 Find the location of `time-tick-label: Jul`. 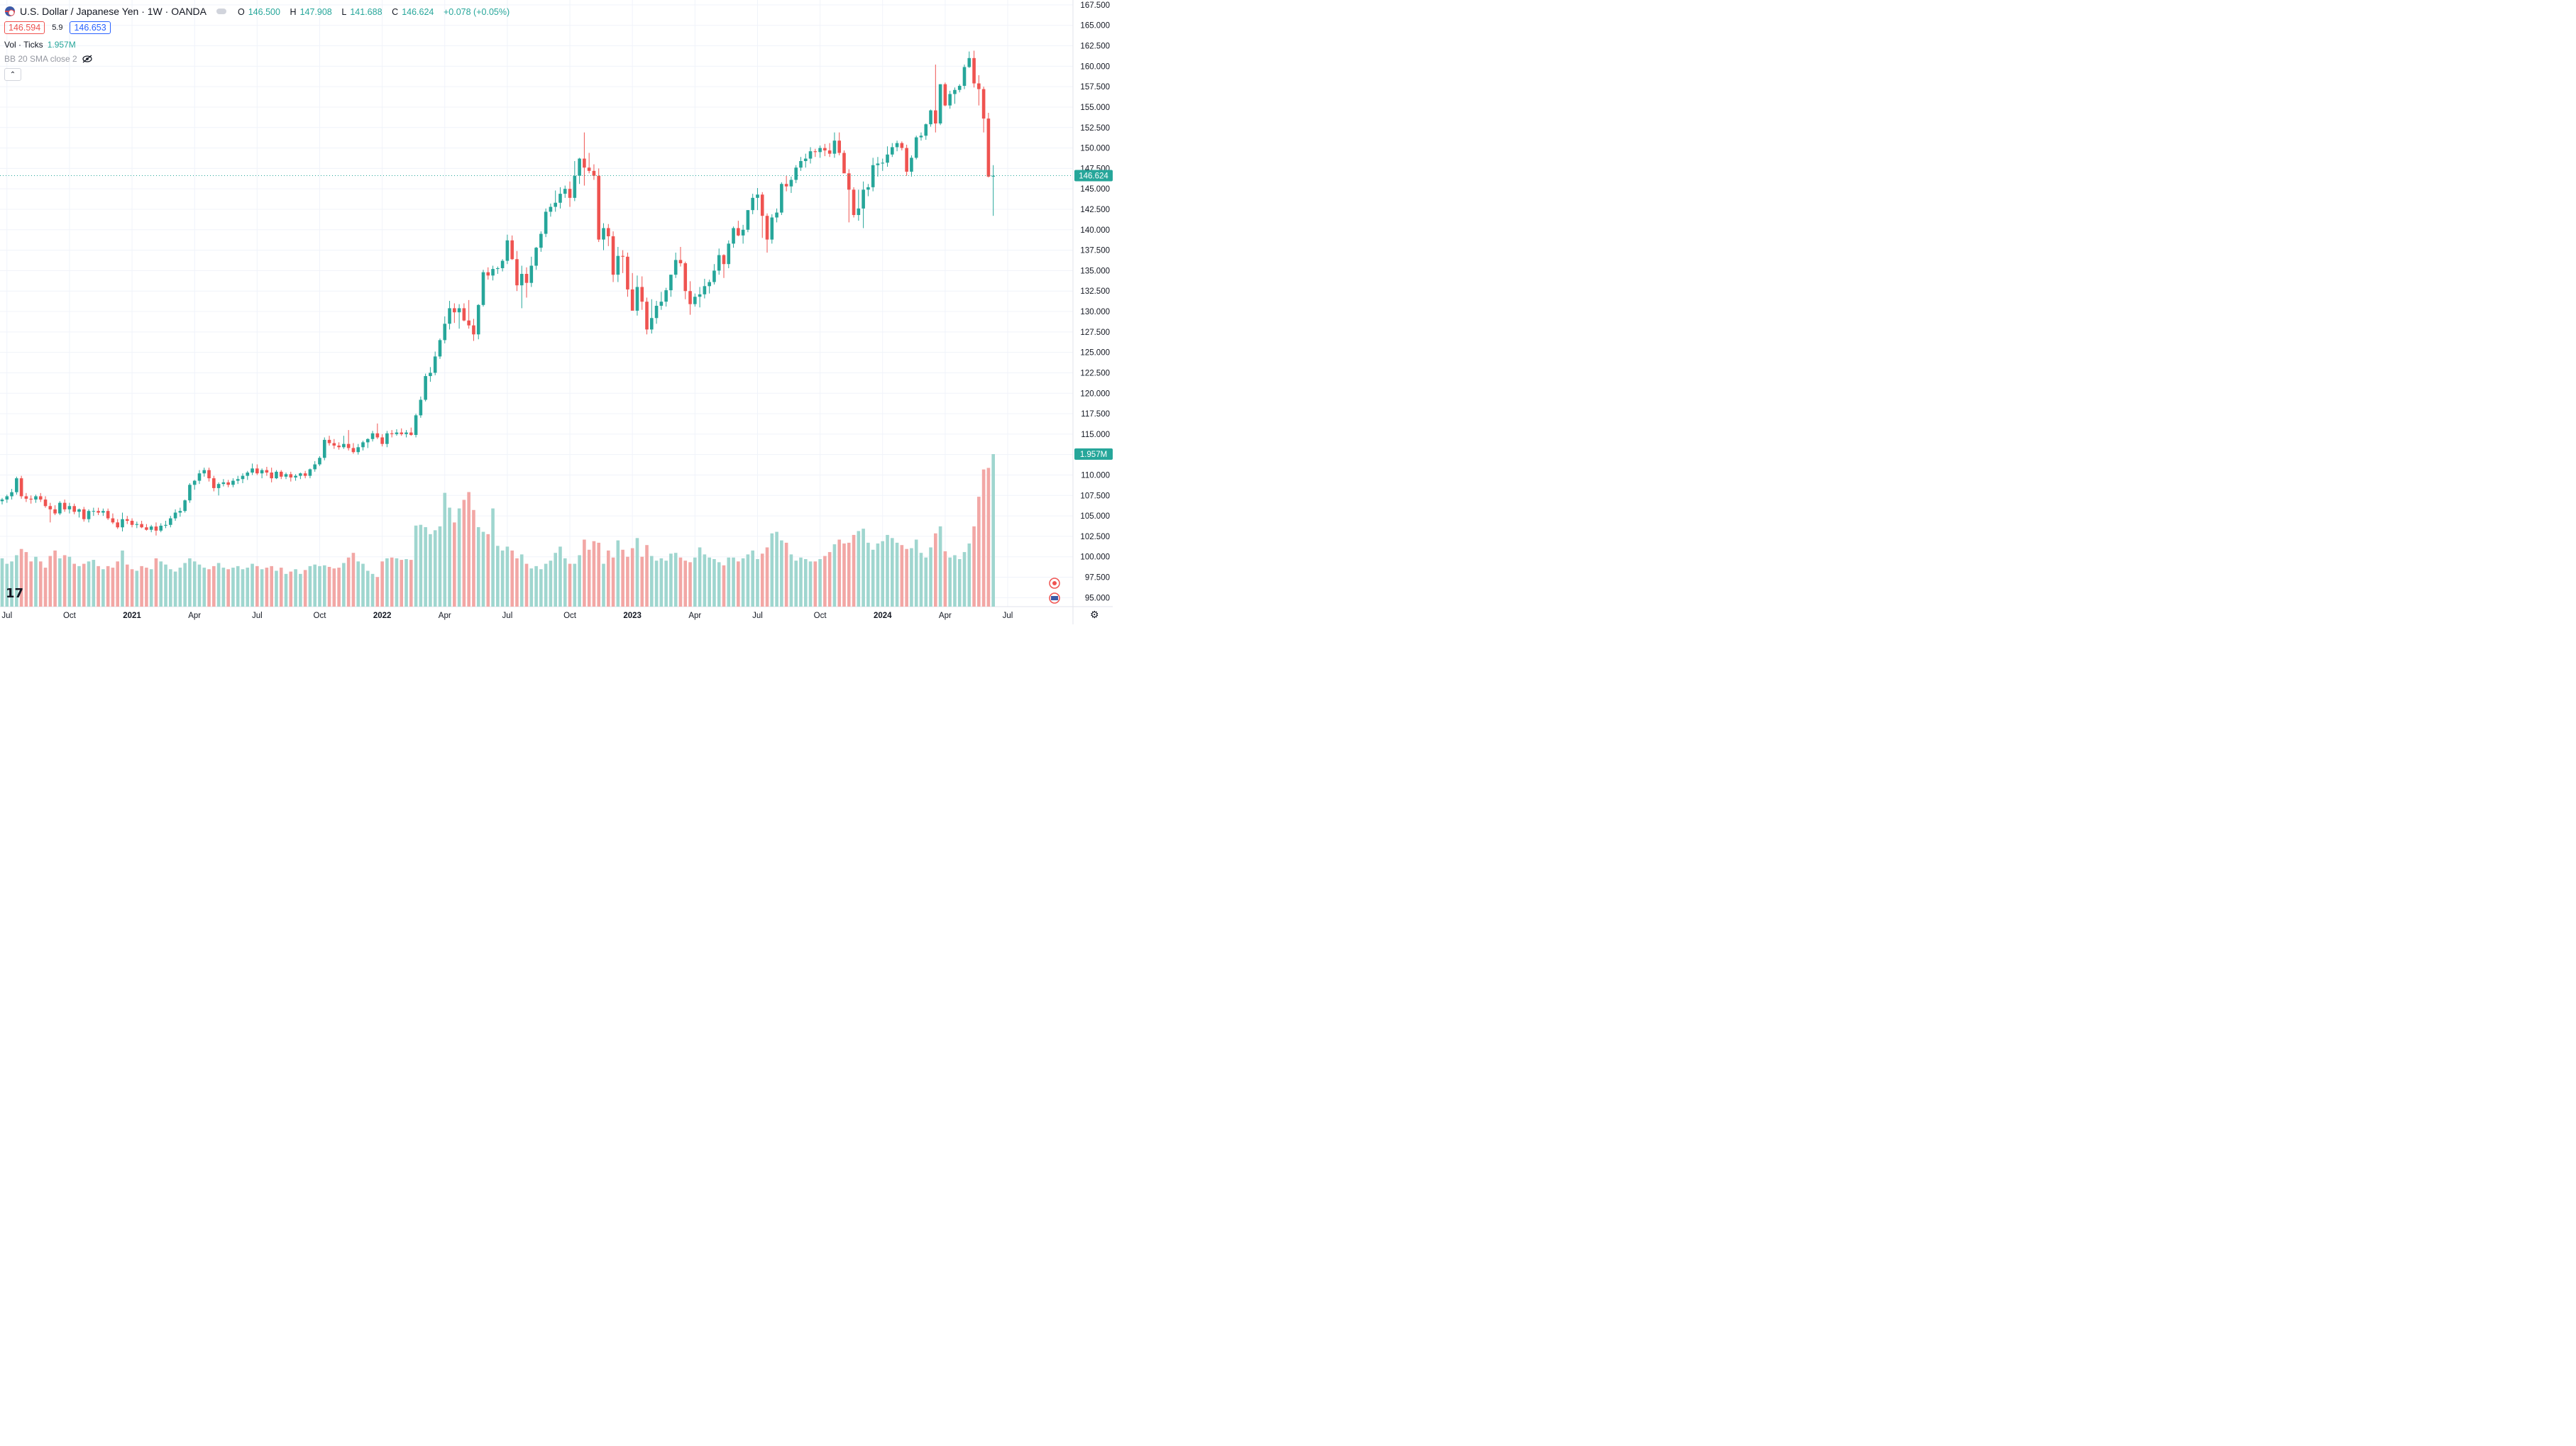

time-tick-label: Jul is located at coordinates (1008, 616).